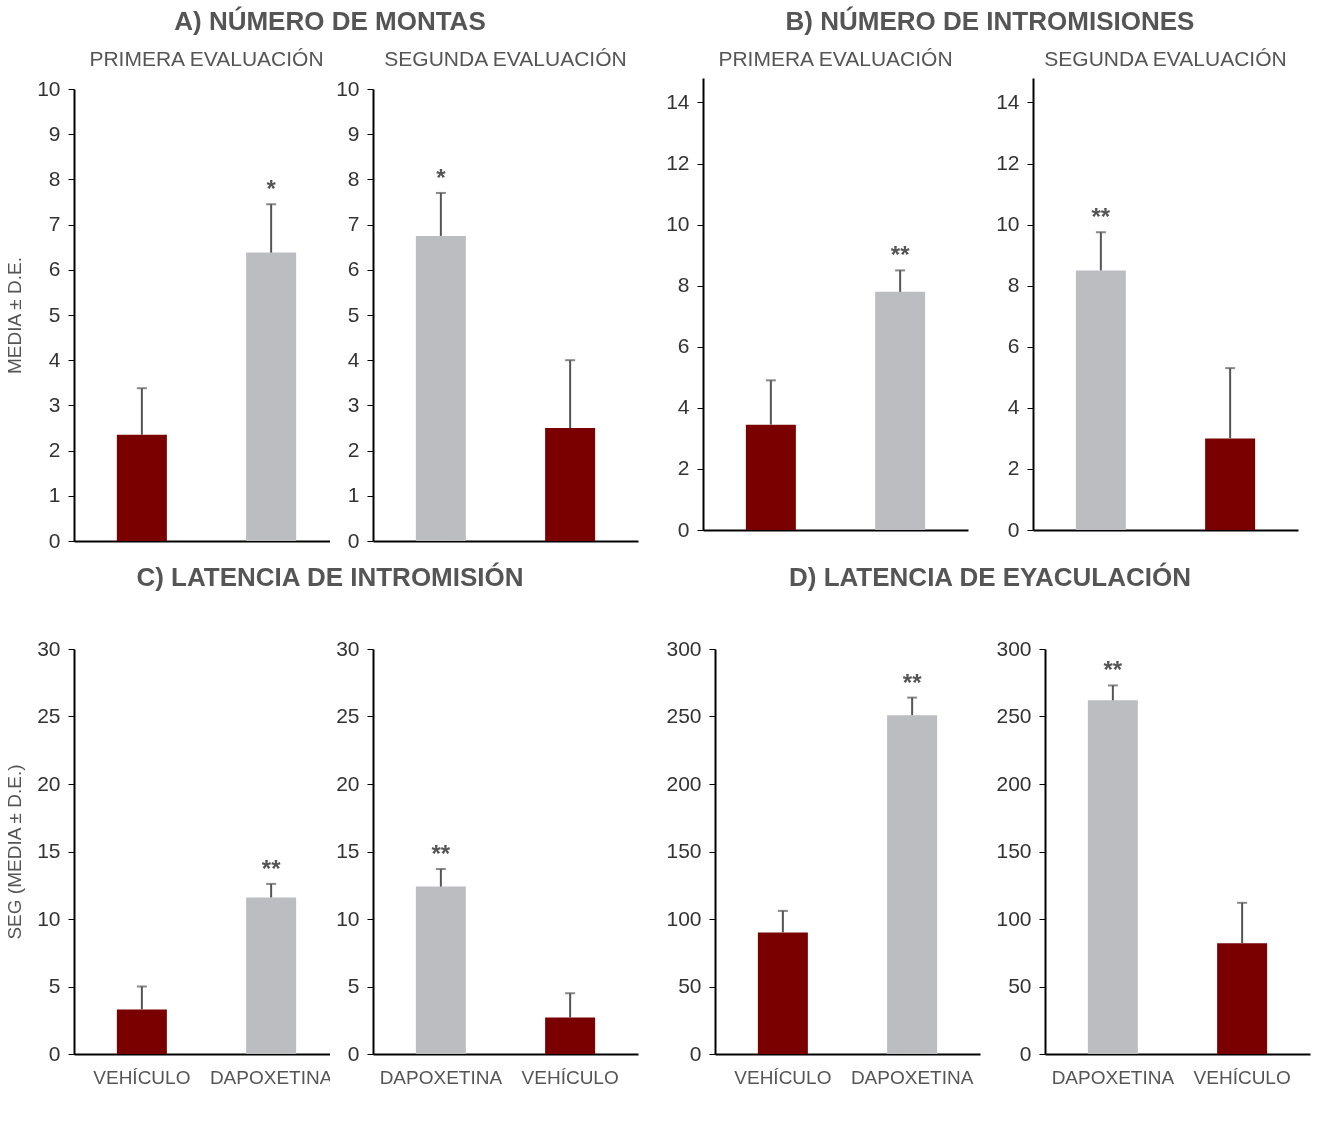 This screenshot has width=1328, height=1128. Describe the element at coordinates (15, 852) in the screenshot. I see `y-axis-title: SEG (MEDIA ± D.E.)` at that location.